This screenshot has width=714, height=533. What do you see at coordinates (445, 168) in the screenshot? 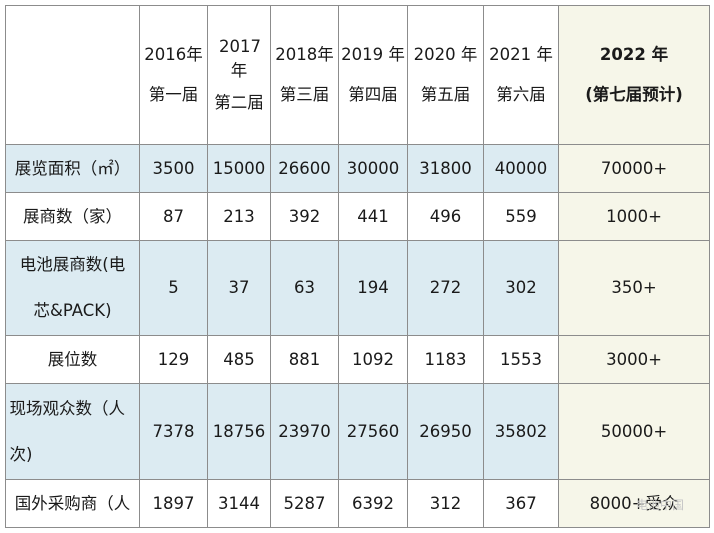
I see `cell: 31800` at bounding box center [445, 168].